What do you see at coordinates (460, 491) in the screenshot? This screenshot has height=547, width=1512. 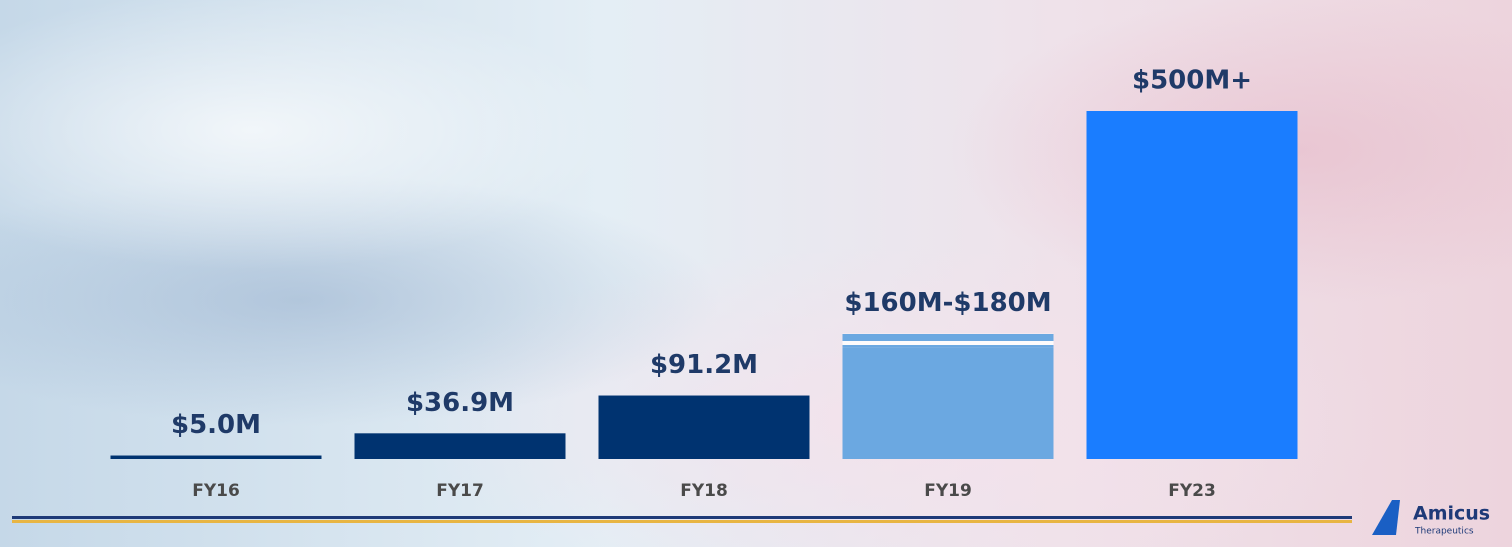 I see `x-tick-label: FY17` at bounding box center [460, 491].